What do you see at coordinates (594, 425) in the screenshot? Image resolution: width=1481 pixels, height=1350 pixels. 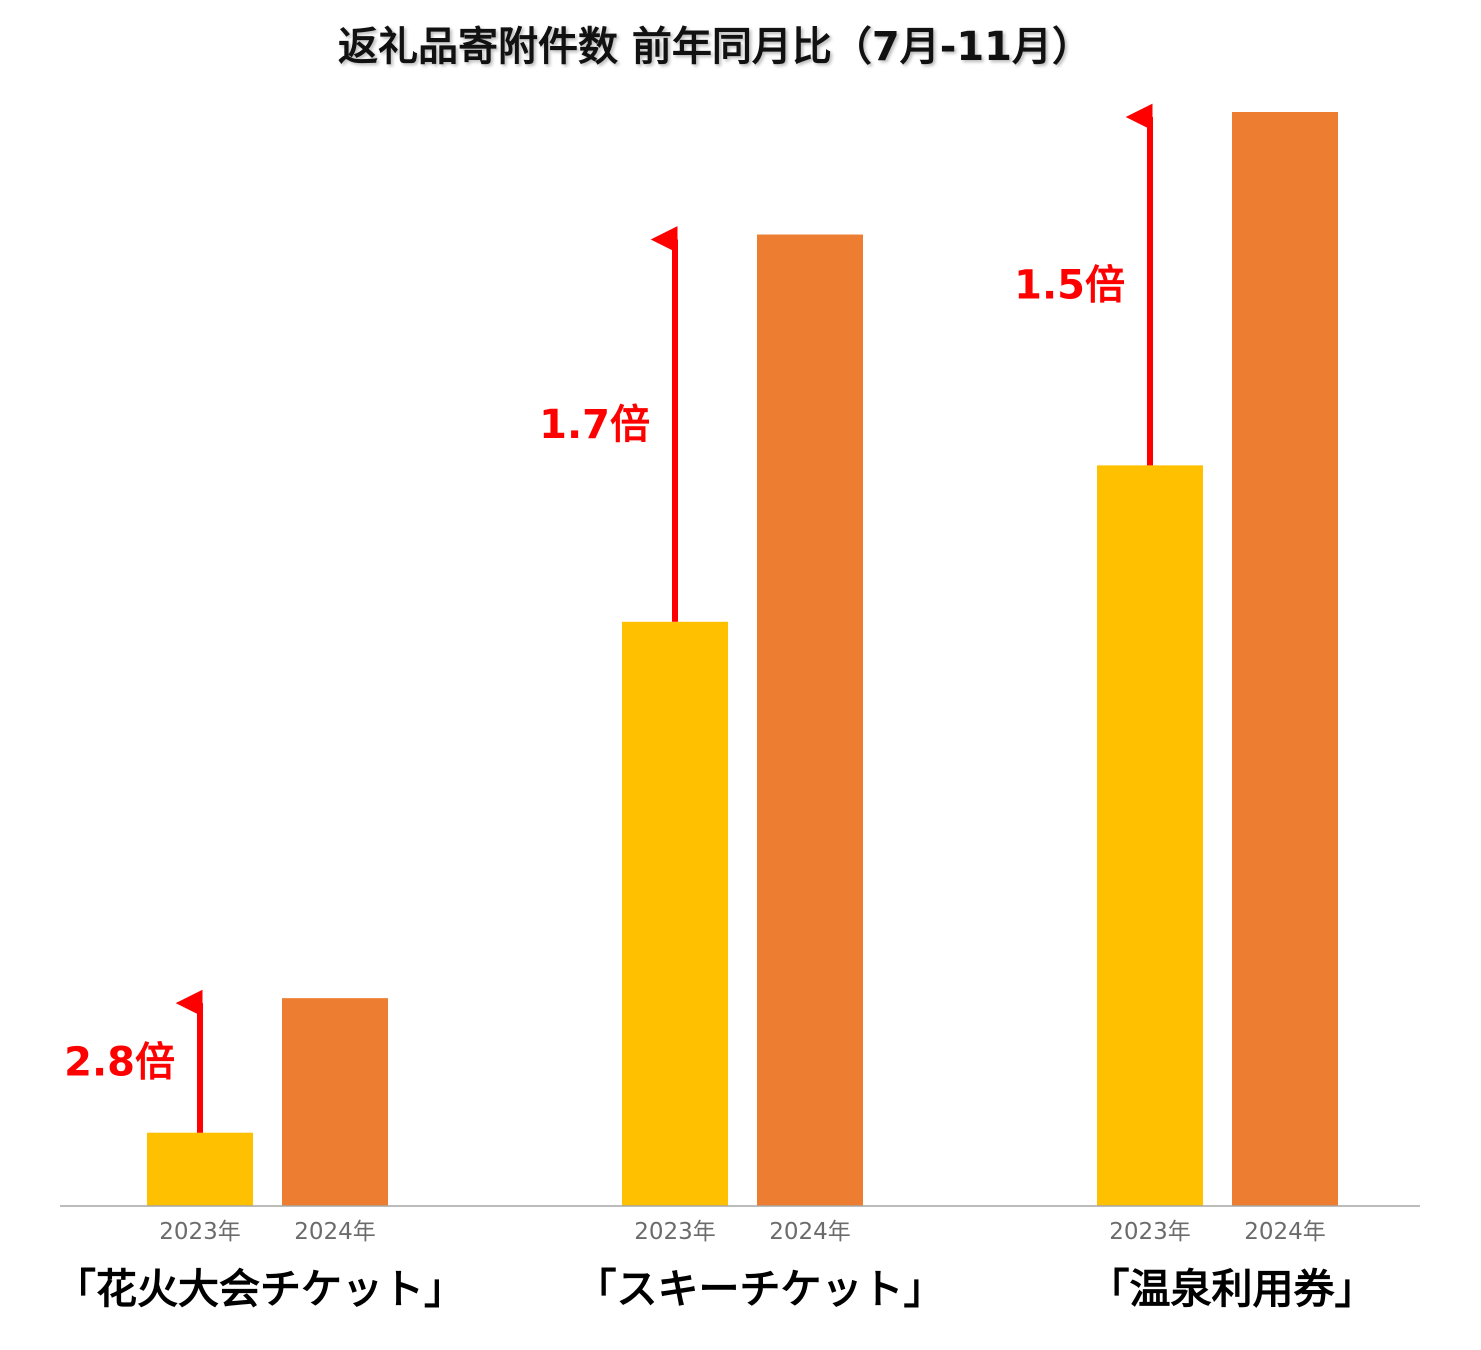 I see `ratio-label: 1.7倍` at bounding box center [594, 425].